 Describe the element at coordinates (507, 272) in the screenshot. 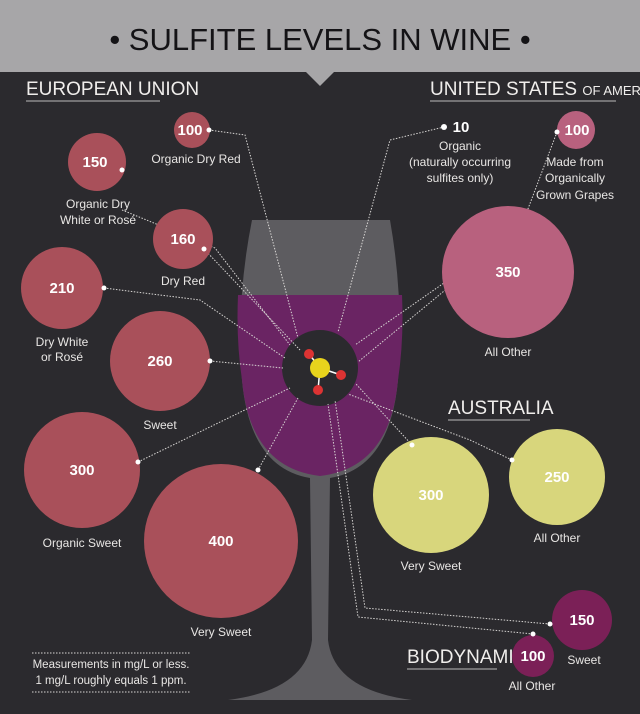

I see `svg-text: 350` at that location.